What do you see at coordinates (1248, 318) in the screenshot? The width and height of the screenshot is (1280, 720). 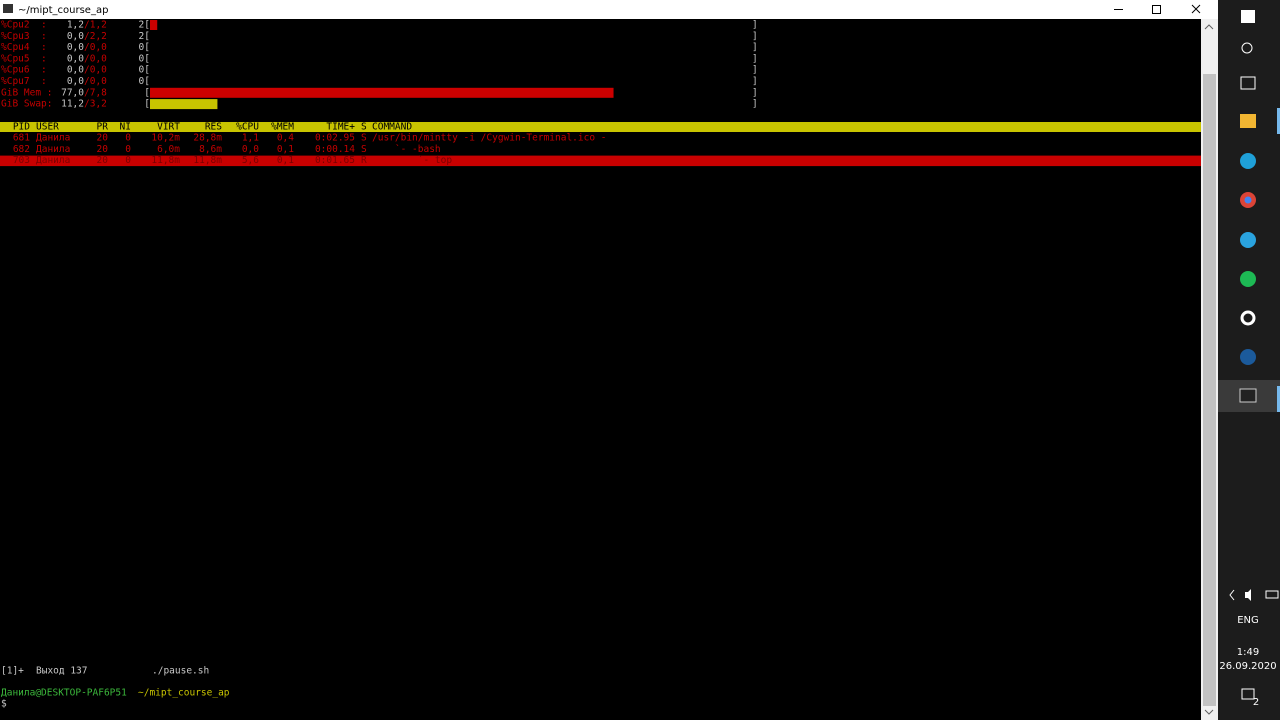 I see `settings-icon` at bounding box center [1248, 318].